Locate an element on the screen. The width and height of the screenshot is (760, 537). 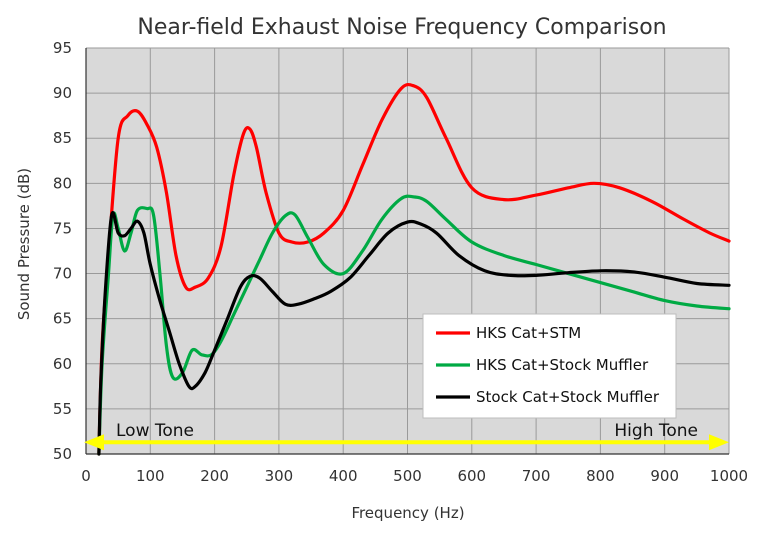
legend-box is located at coordinates (549, 366).